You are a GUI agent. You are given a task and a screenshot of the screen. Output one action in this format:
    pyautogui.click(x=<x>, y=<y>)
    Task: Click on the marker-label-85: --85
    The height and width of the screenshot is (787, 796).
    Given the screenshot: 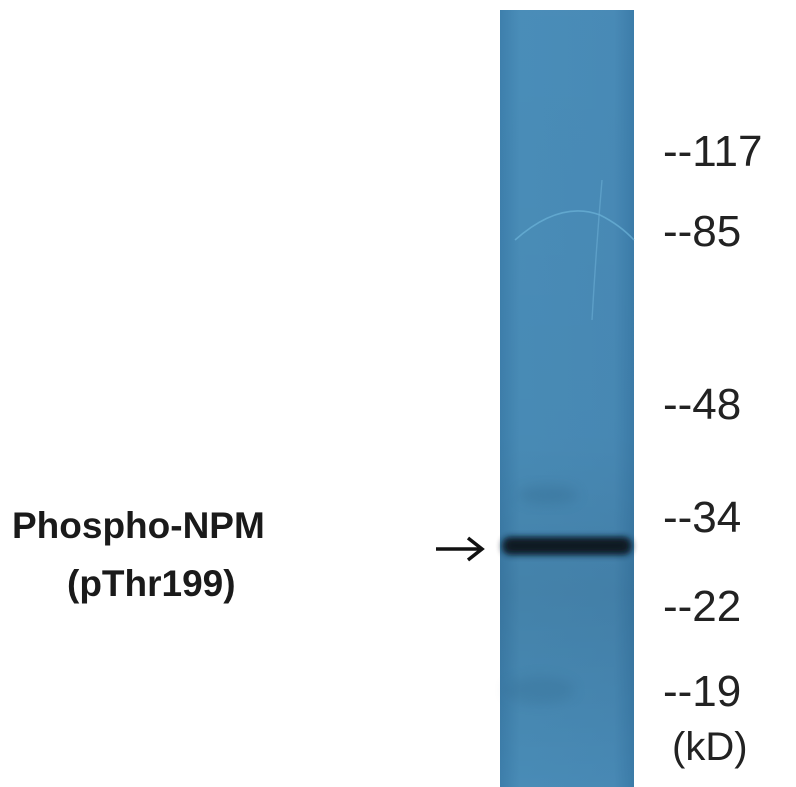 What is the action you would take?
    pyautogui.click(x=702, y=231)
    